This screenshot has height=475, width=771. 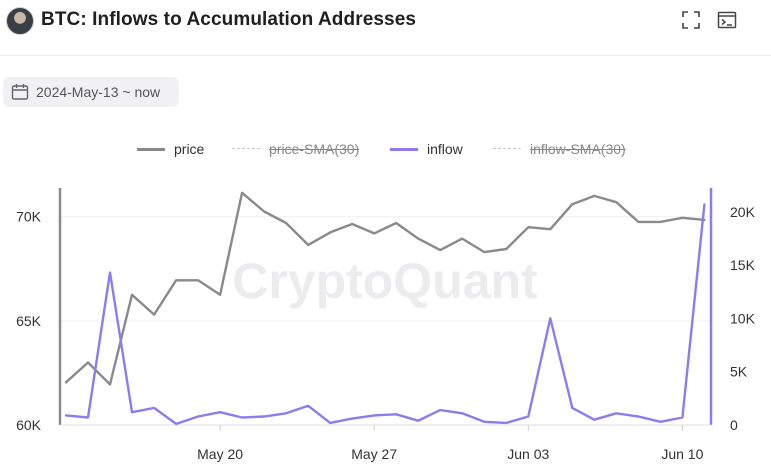 I want to click on left-tick-label: 60K, so click(x=29, y=425).